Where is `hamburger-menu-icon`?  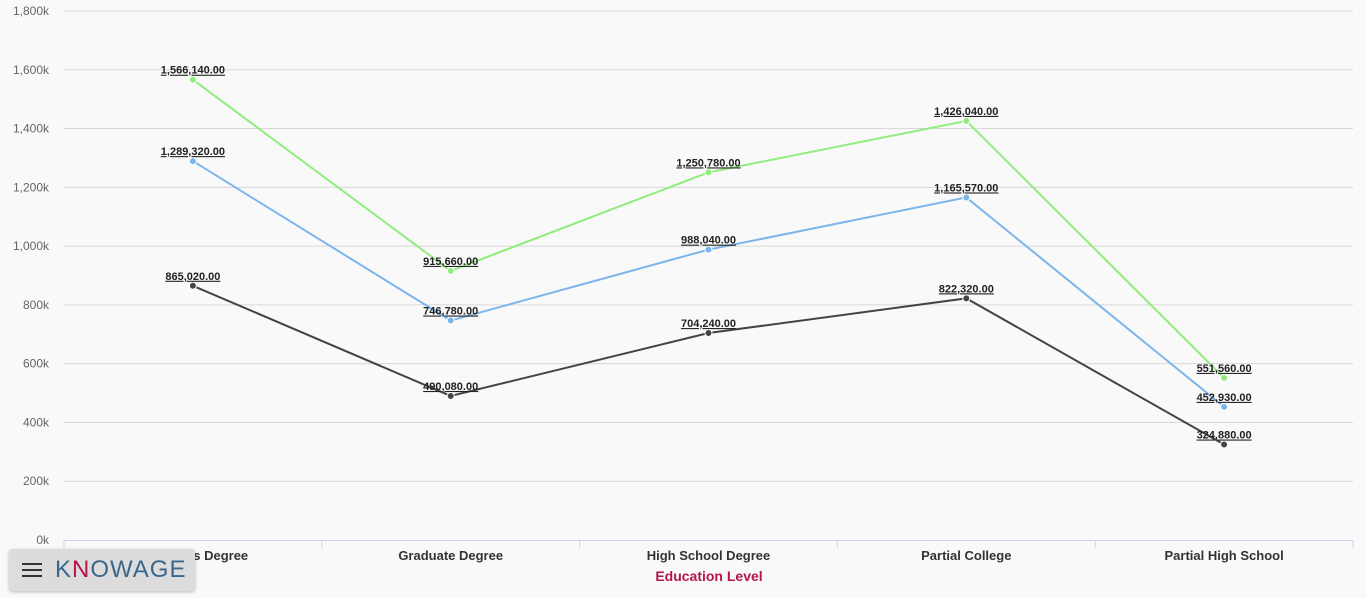
hamburger-menu-icon is located at coordinates (32, 570).